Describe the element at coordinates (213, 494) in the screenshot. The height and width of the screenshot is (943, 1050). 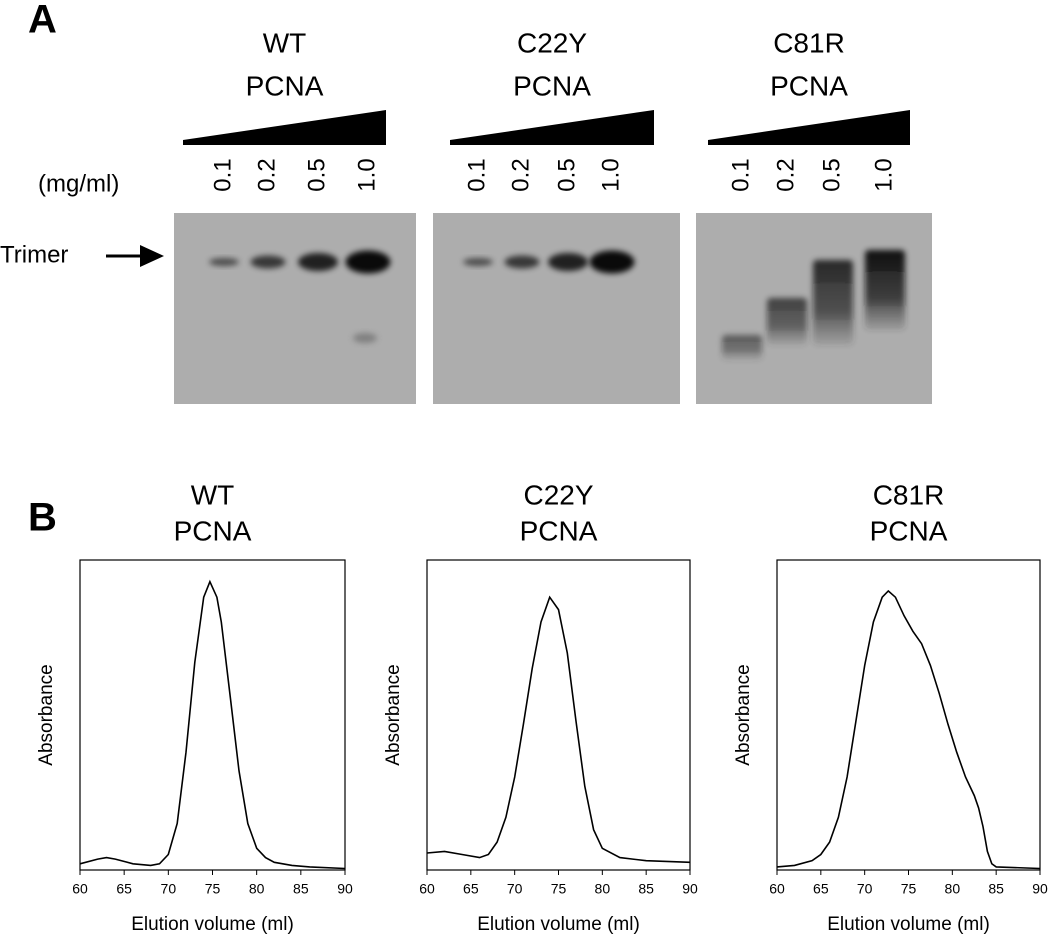
I see `chart-title: WT` at that location.